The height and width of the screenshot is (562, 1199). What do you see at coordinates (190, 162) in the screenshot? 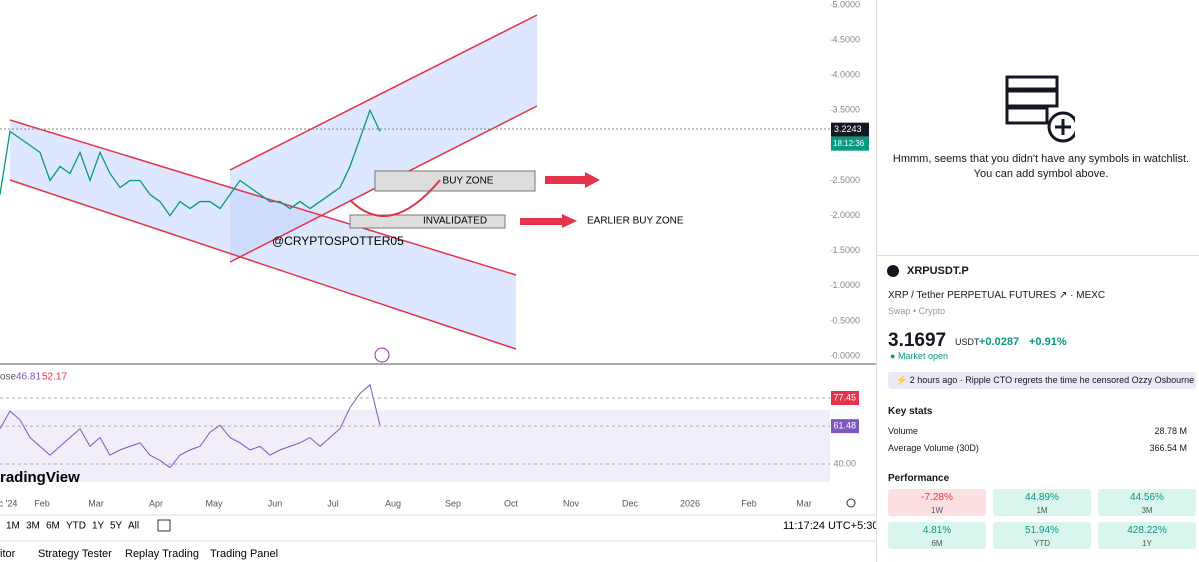
I see `price-line` at bounding box center [190, 162].